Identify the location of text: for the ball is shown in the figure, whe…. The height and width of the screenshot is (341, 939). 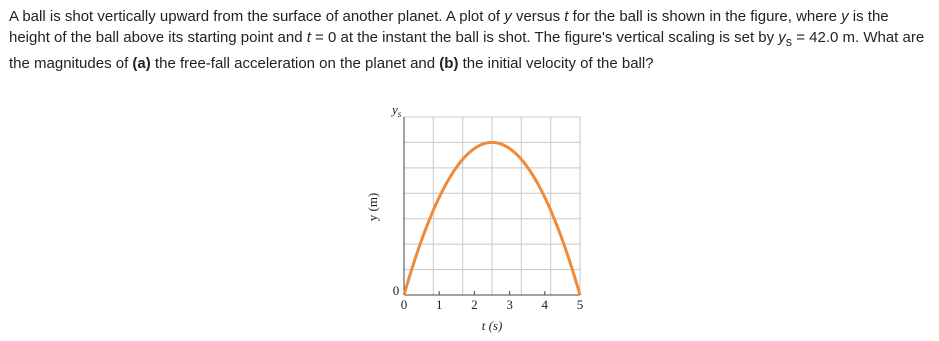
(705, 16).